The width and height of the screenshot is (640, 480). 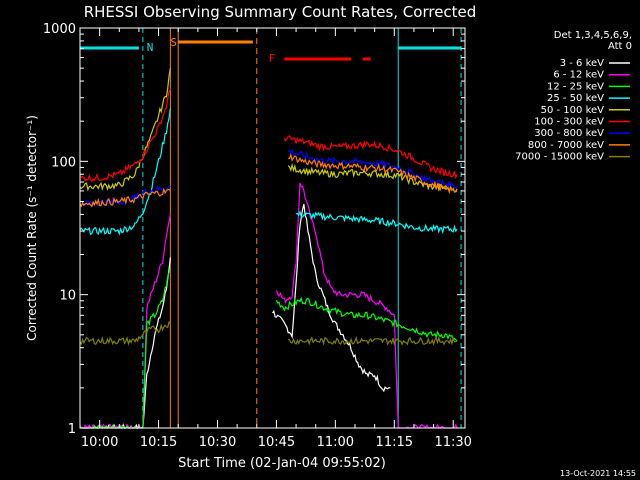 What do you see at coordinates (59, 29) in the screenshot?
I see `y-tick-label: 1000` at bounding box center [59, 29].